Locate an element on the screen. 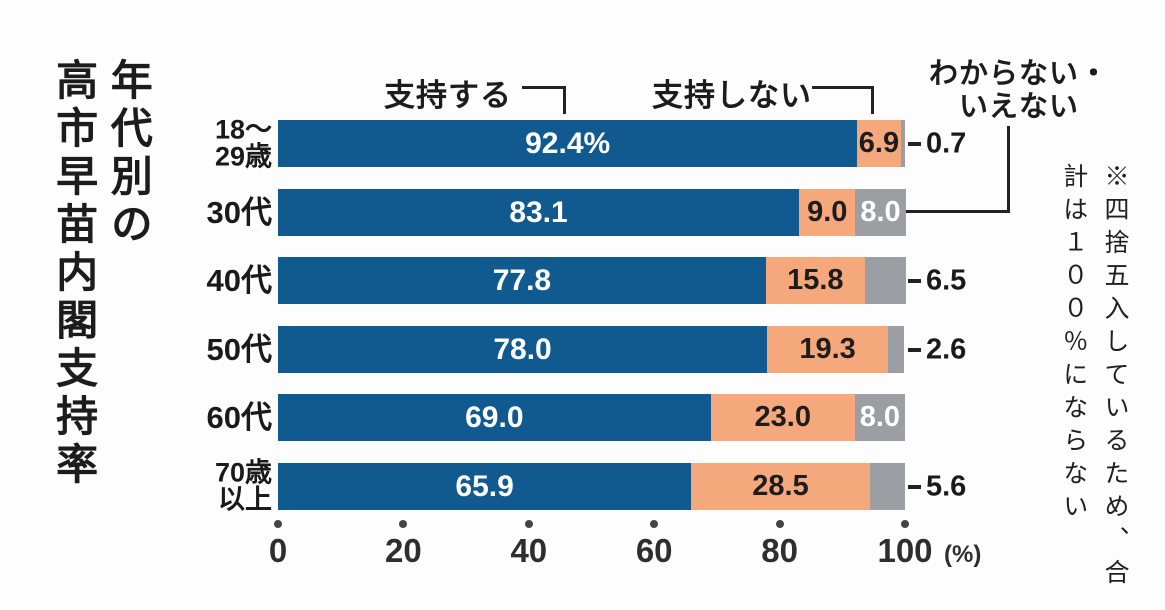  bar-segment-not_support: 19.3 is located at coordinates (828, 349).